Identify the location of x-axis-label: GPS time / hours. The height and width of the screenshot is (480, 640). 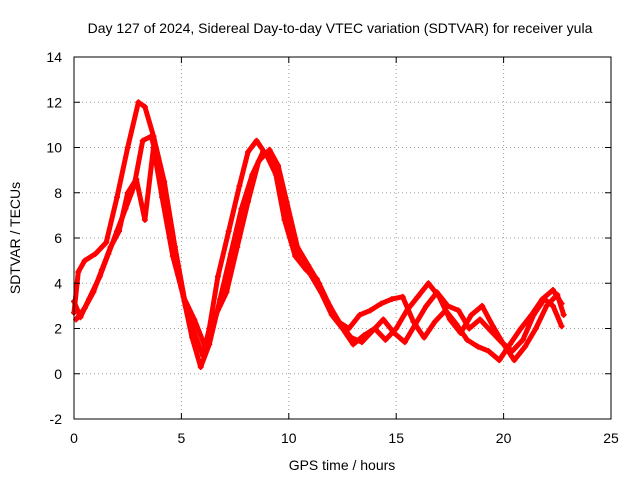
(342, 465).